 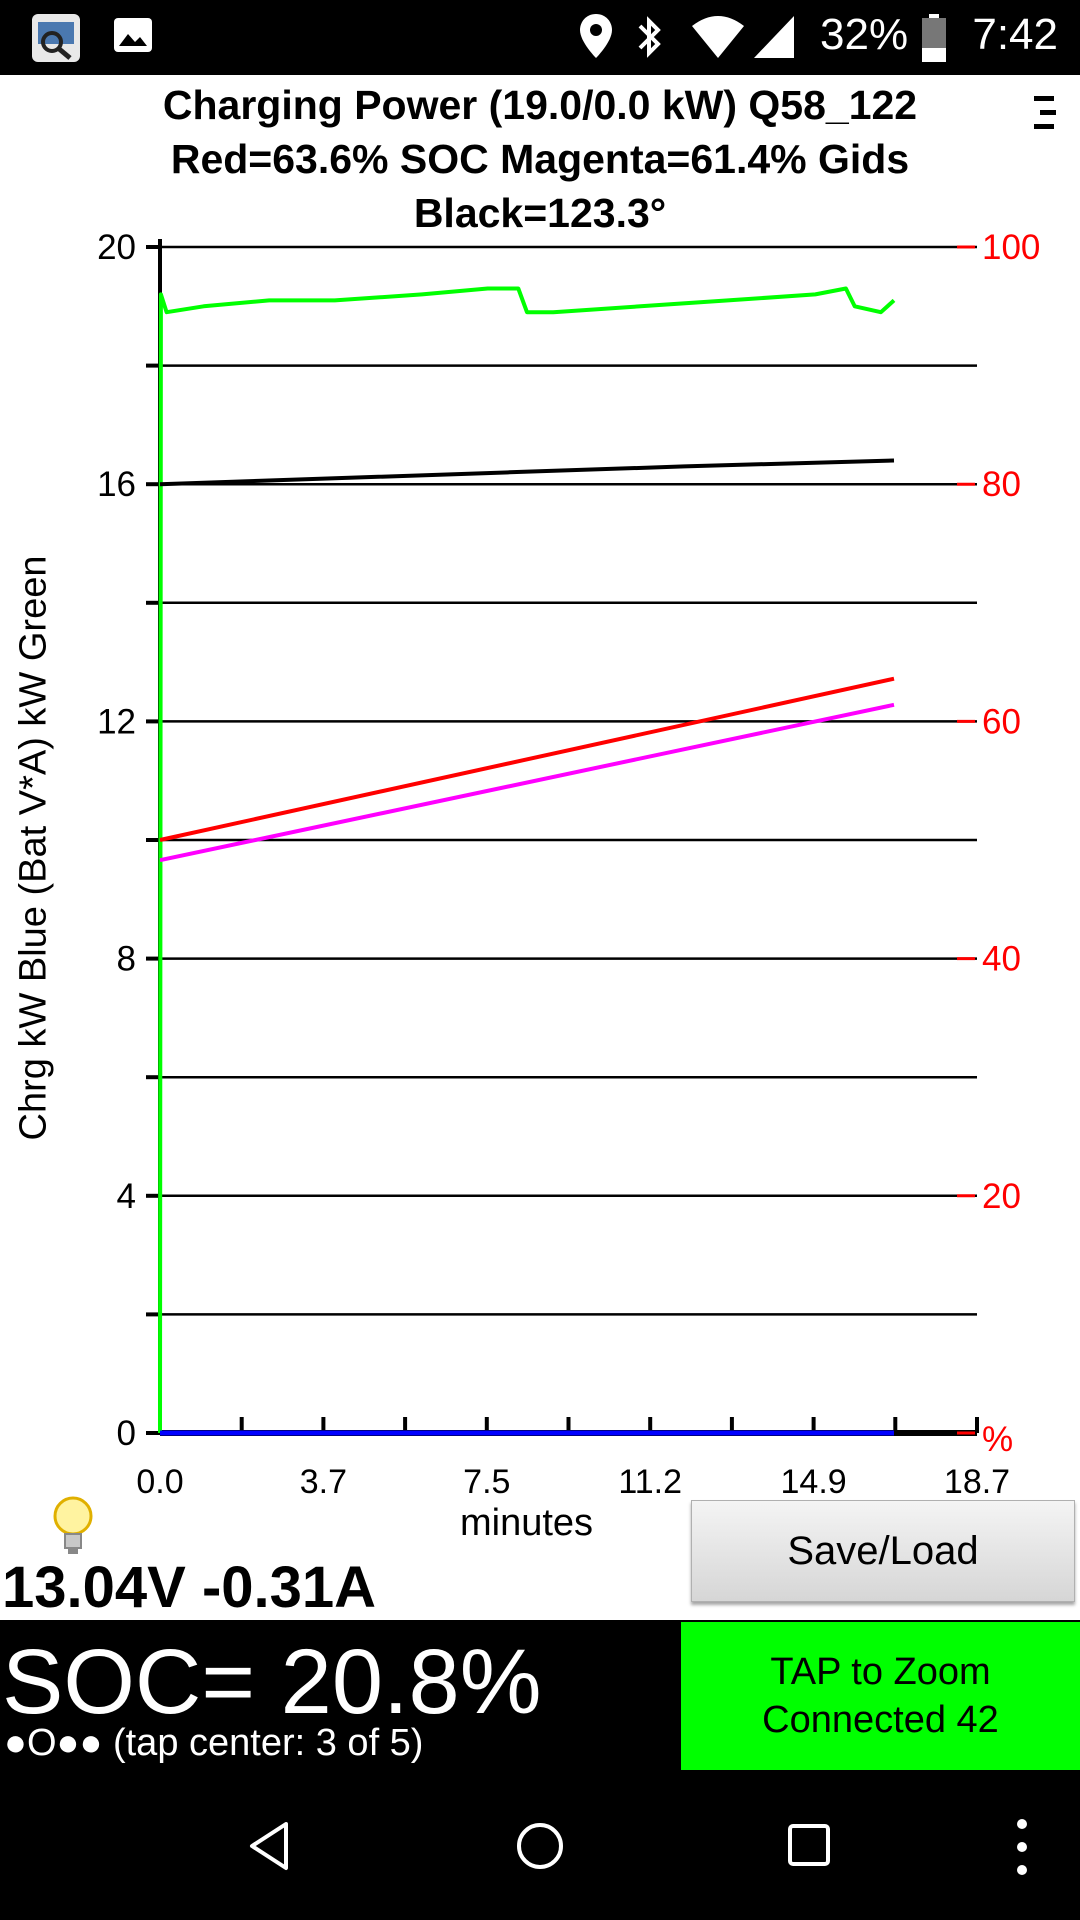 I want to click on recents-icon, so click(x=809, y=1847).